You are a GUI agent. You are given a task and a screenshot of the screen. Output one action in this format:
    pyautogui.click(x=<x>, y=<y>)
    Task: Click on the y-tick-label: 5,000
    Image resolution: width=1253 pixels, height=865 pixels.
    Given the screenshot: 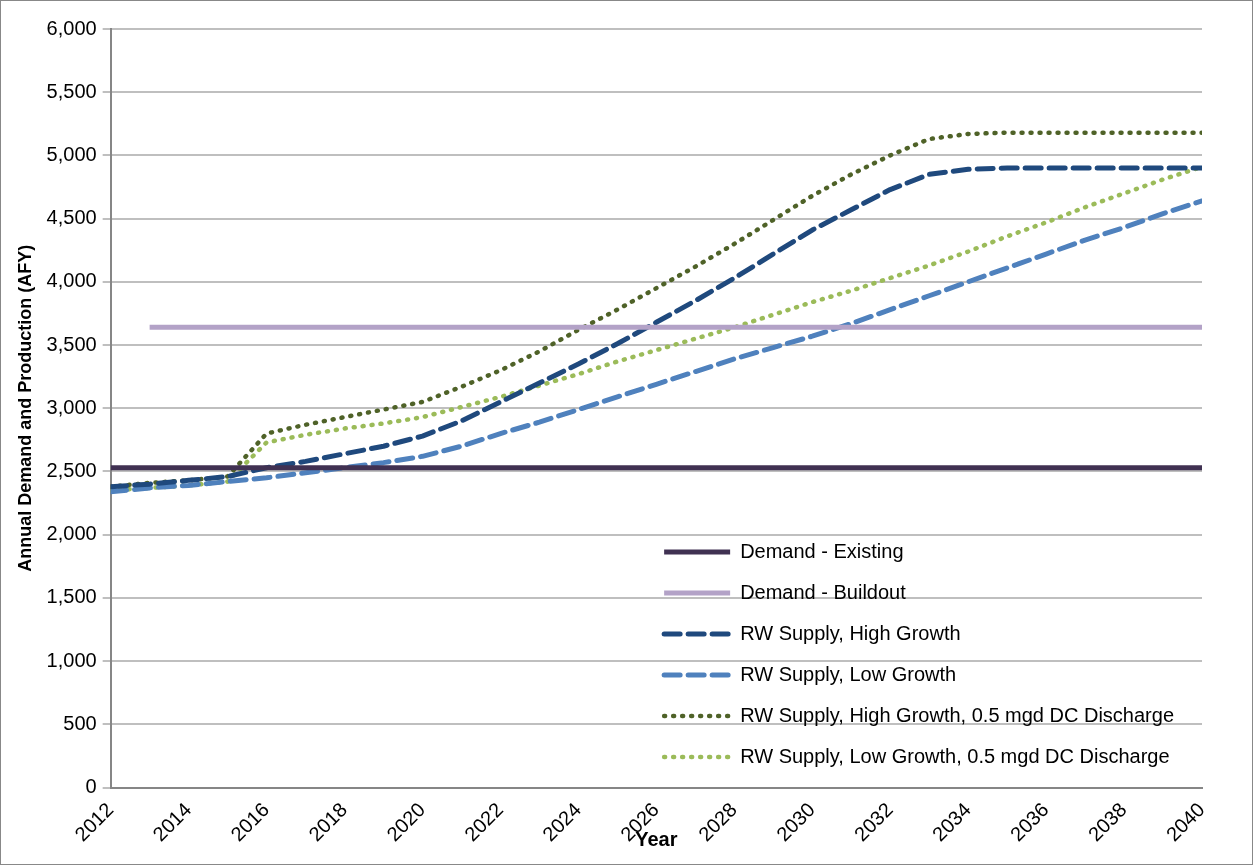 What is the action you would take?
    pyautogui.click(x=71, y=153)
    